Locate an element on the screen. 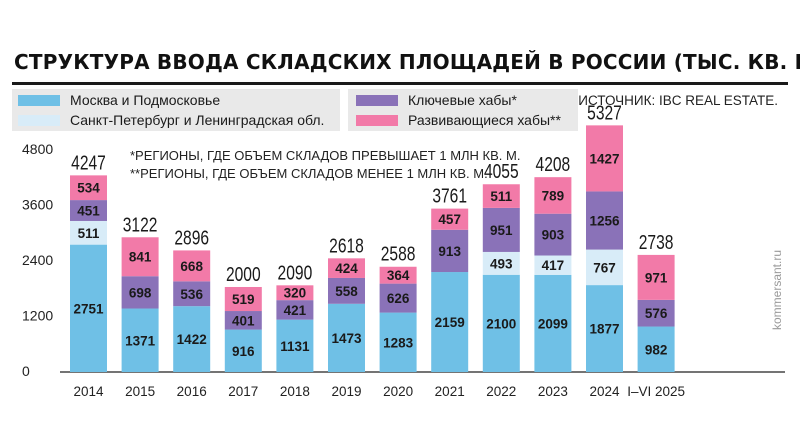  bar-segment-value: 1473 is located at coordinates (346, 338).